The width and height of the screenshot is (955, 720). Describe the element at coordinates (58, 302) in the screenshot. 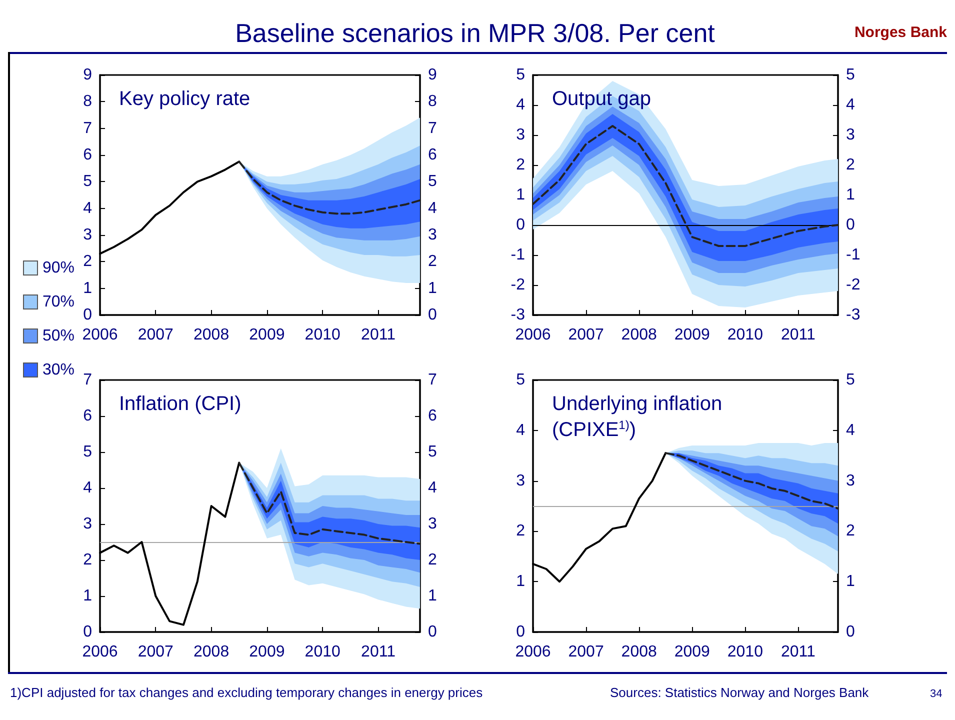

I see `legend-label: 70%` at that location.